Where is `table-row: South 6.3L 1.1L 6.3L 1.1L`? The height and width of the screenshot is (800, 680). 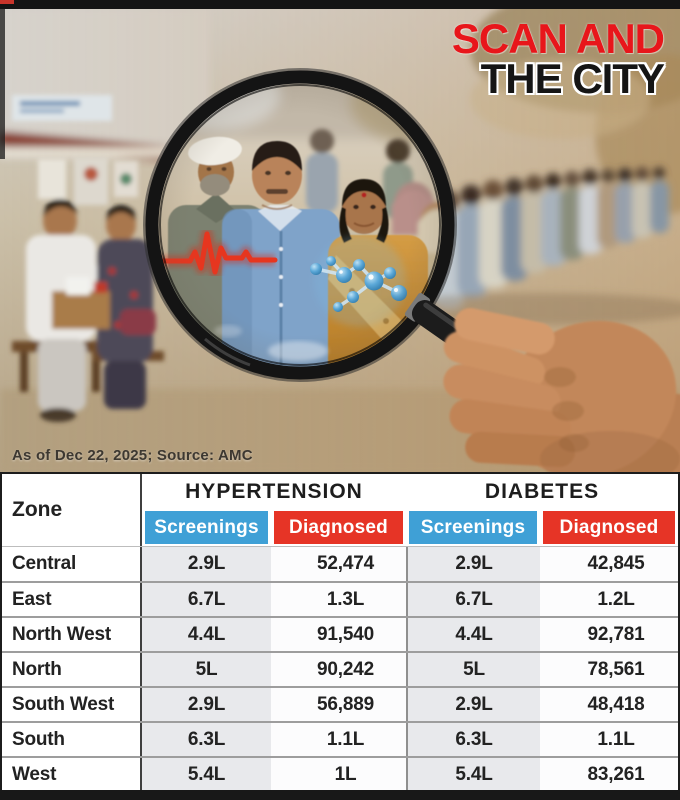
table-row: South 6.3L 1.1L 6.3L 1.1L is located at coordinates (340, 738).